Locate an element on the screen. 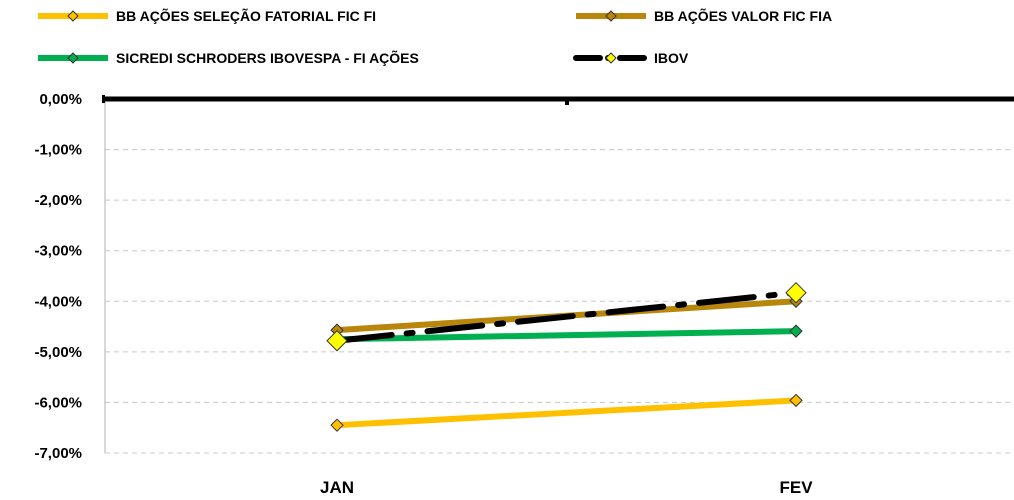 This screenshot has width=1014, height=500. legend-label: BB AÇÕES VALOR FIC FIA is located at coordinates (743, 15).